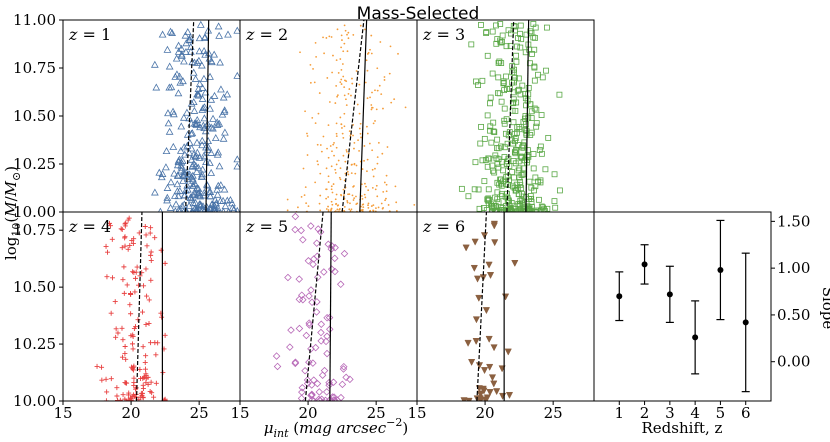 The height and width of the screenshot is (442, 830). Describe the element at coordinates (308, 413) in the screenshot. I see `x-tick-label: 20` at that location.